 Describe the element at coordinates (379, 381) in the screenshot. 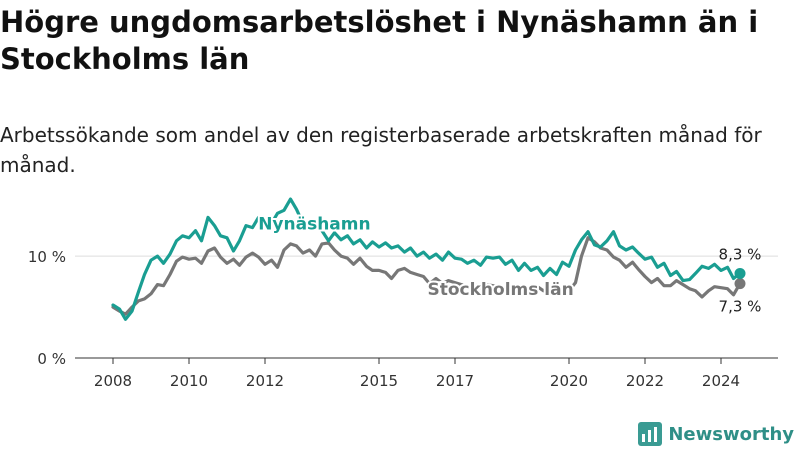

I see `x-tick-label: 2015` at that location.